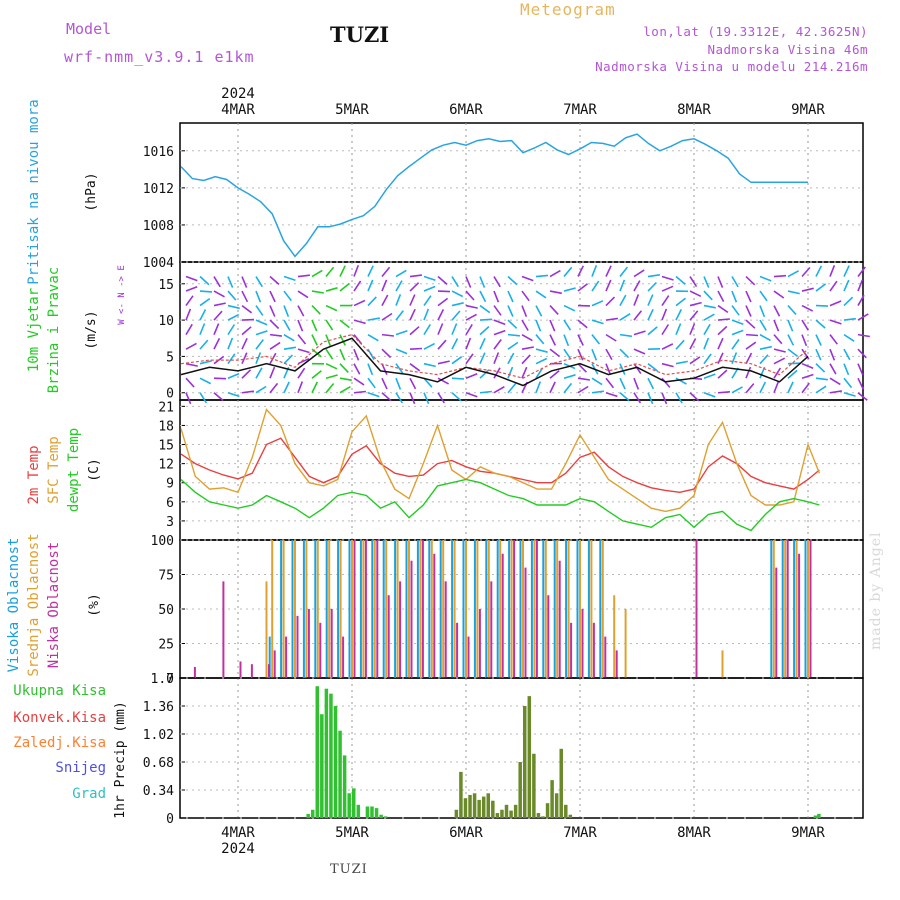 This screenshot has height=900, width=900. I want to click on top-day-label: 4MAR, so click(238, 110).